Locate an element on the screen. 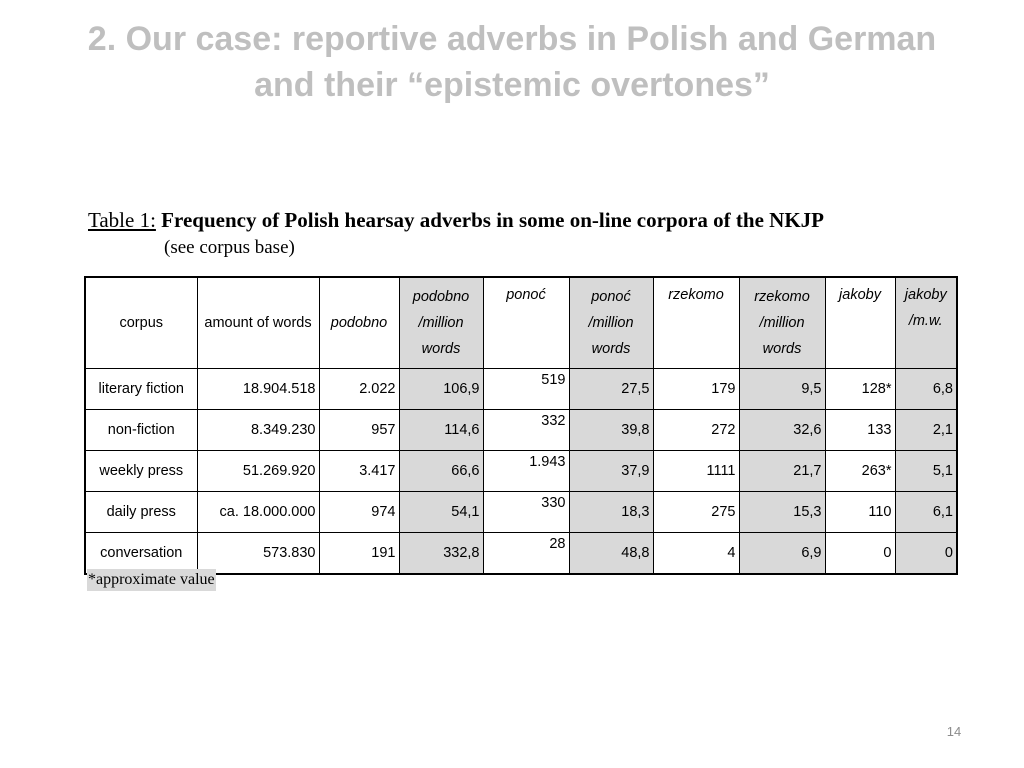 This screenshot has height=768, width=1024. cell-podobno: 191 is located at coordinates (359, 553).